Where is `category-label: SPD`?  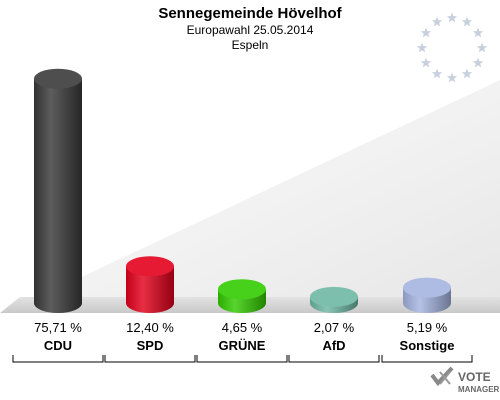
category-label: SPD is located at coordinates (150, 345).